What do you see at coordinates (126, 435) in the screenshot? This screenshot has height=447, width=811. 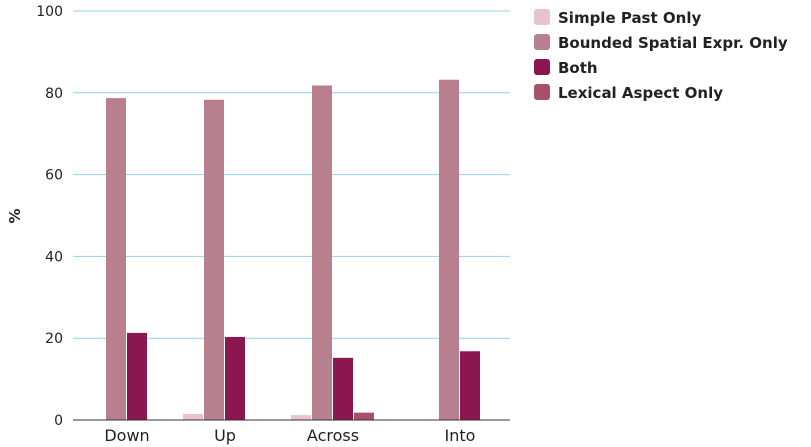 I see `x-tick-label: Down` at bounding box center [126, 435].